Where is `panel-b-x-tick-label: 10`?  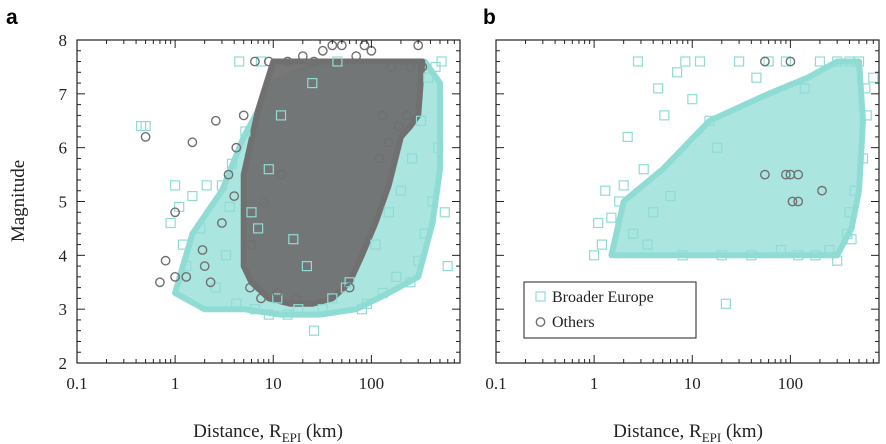 panel-b-x-tick-label: 10 is located at coordinates (692, 383).